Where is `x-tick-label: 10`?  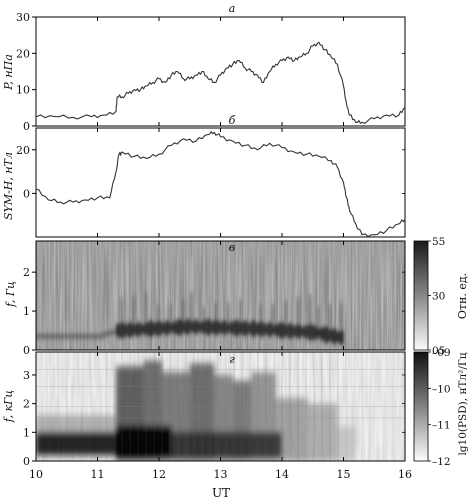 x-tick-label: 10 is located at coordinates (36, 474).